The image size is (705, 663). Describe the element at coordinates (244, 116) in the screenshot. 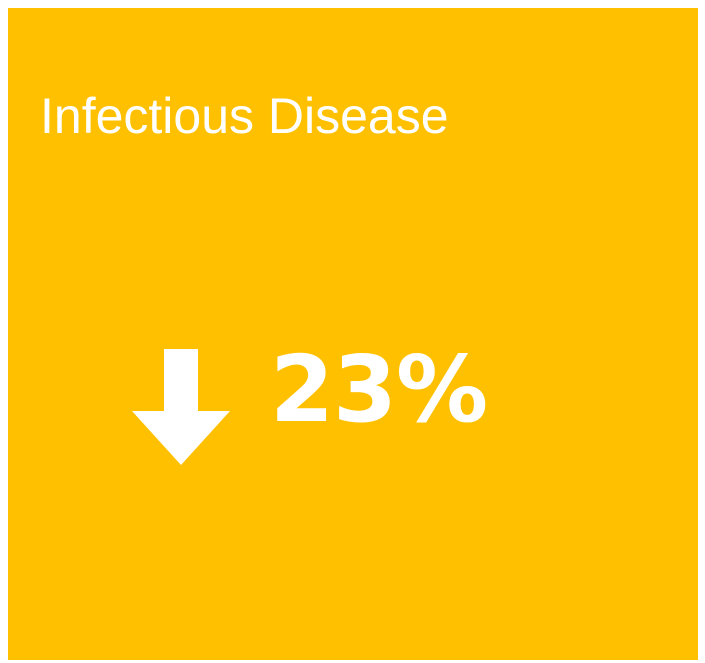

I see `tile-title: Infectious Disease` at that location.